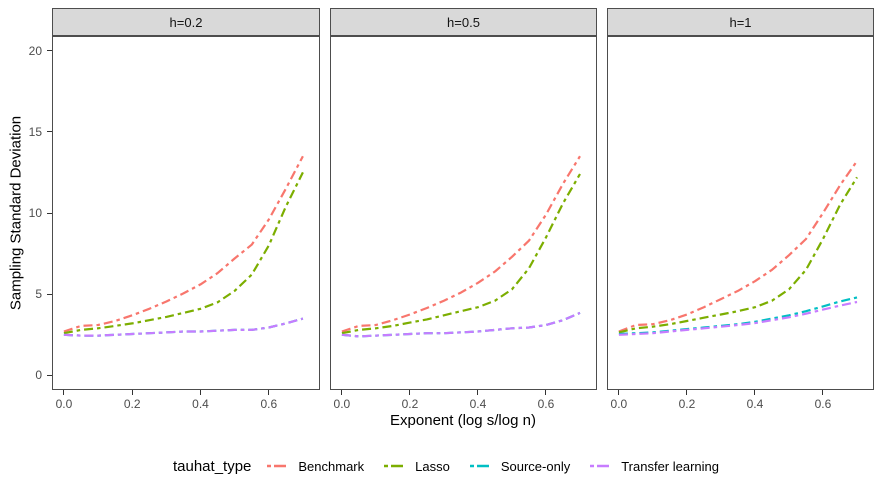 This screenshot has width=892, height=498. Describe the element at coordinates (38, 375) in the screenshot. I see `y-tick-label: 0` at that location.